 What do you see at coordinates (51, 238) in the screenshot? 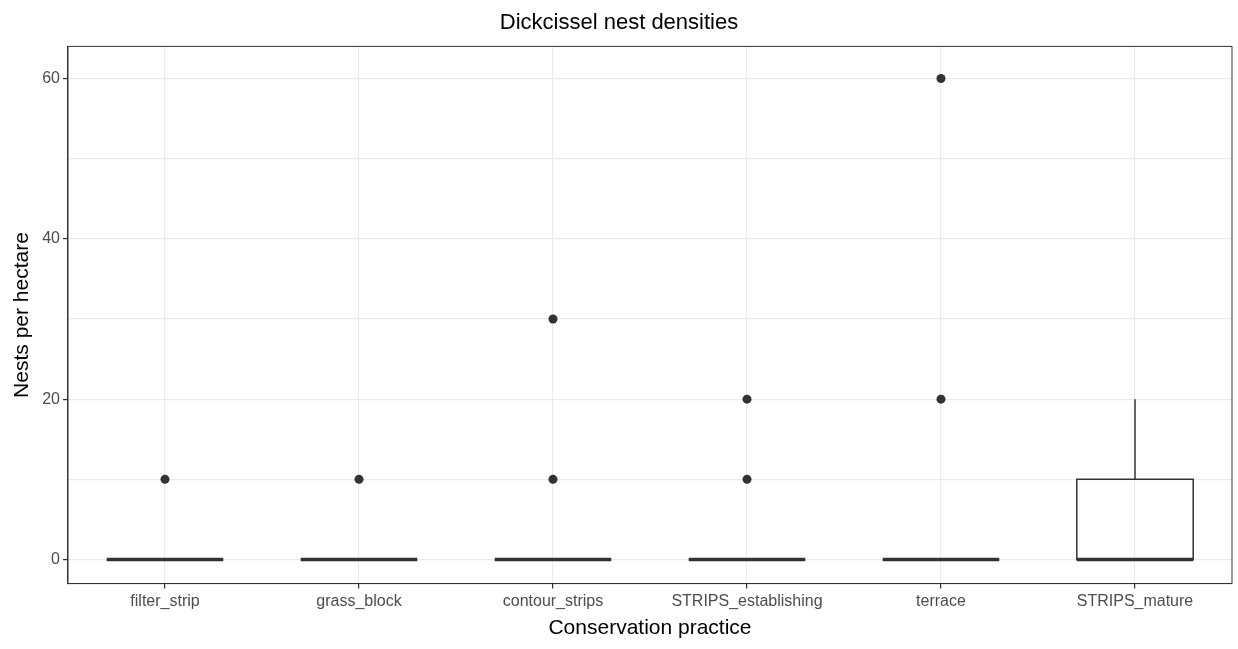
I see `y-tick-label: 40` at bounding box center [51, 238].